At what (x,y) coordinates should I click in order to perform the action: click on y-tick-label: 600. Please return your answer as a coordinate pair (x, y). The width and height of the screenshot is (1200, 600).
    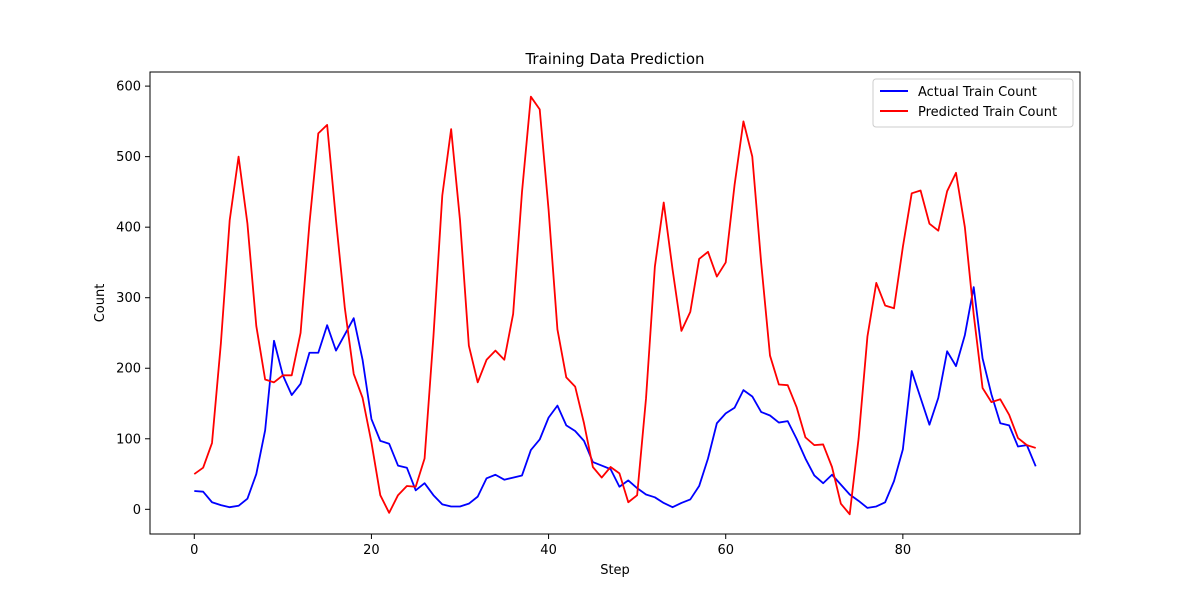
    Looking at the image, I should click on (128, 87).